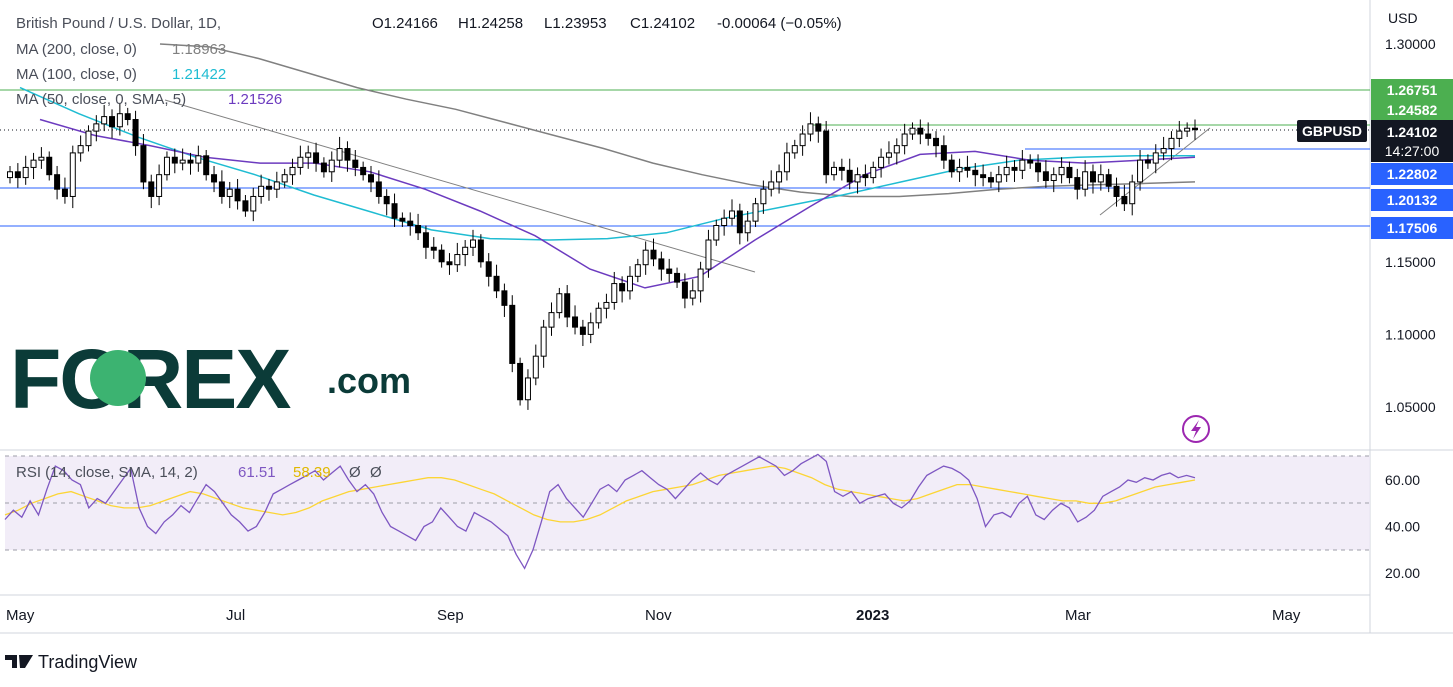 Image resolution: width=1453 pixels, height=687 pixels. What do you see at coordinates (460, 186) in the screenshot?
I see `trend-line-down` at bounding box center [460, 186].